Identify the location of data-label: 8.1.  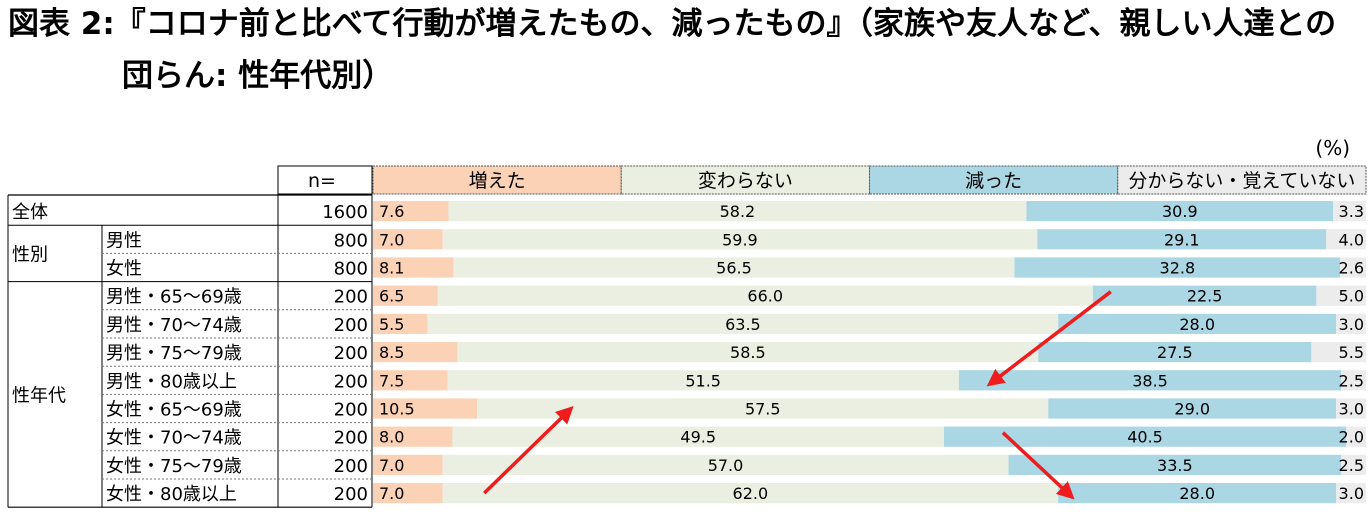
(391, 268).